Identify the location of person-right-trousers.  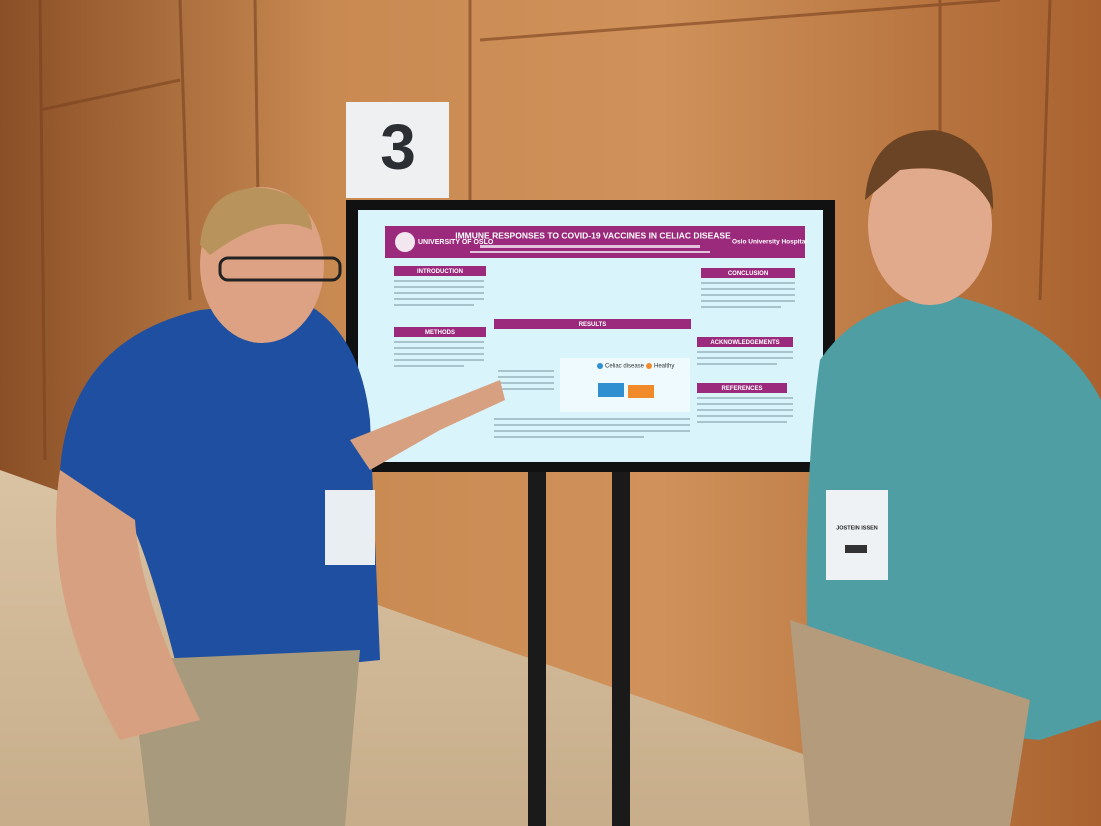
(910, 723).